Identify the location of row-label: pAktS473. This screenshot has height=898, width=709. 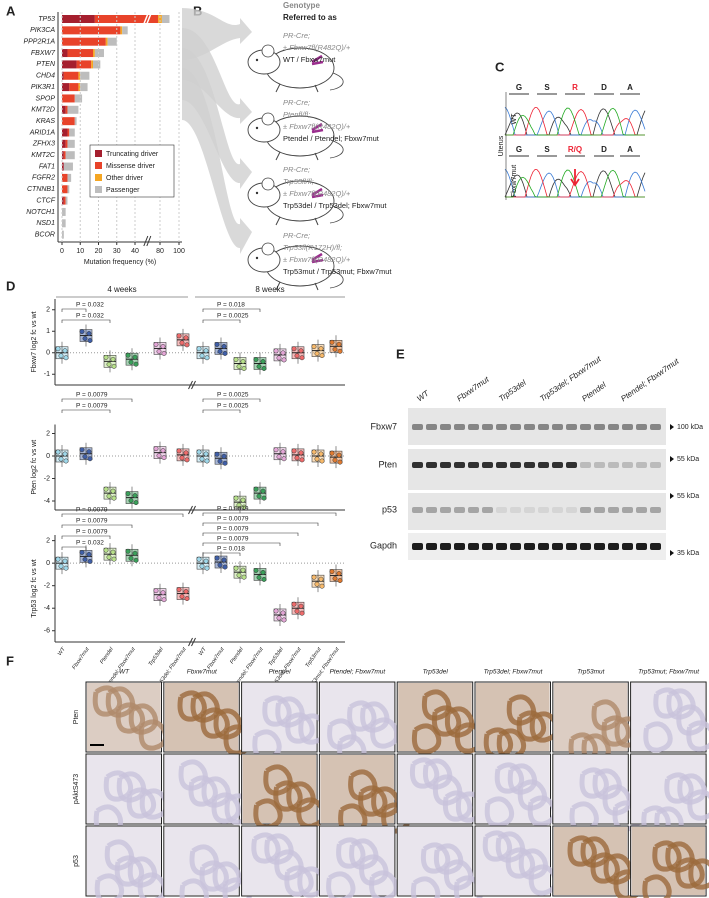
(76, 789).